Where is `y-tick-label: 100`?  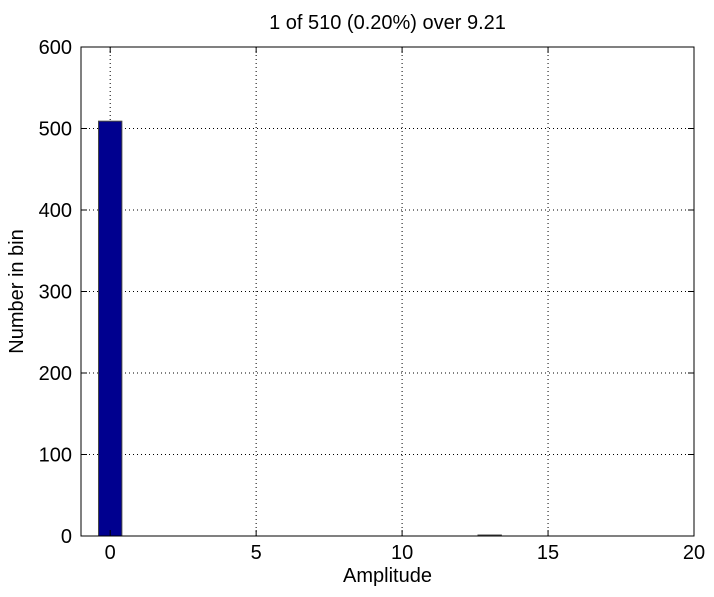
y-tick-label: 100 is located at coordinates (55, 456).